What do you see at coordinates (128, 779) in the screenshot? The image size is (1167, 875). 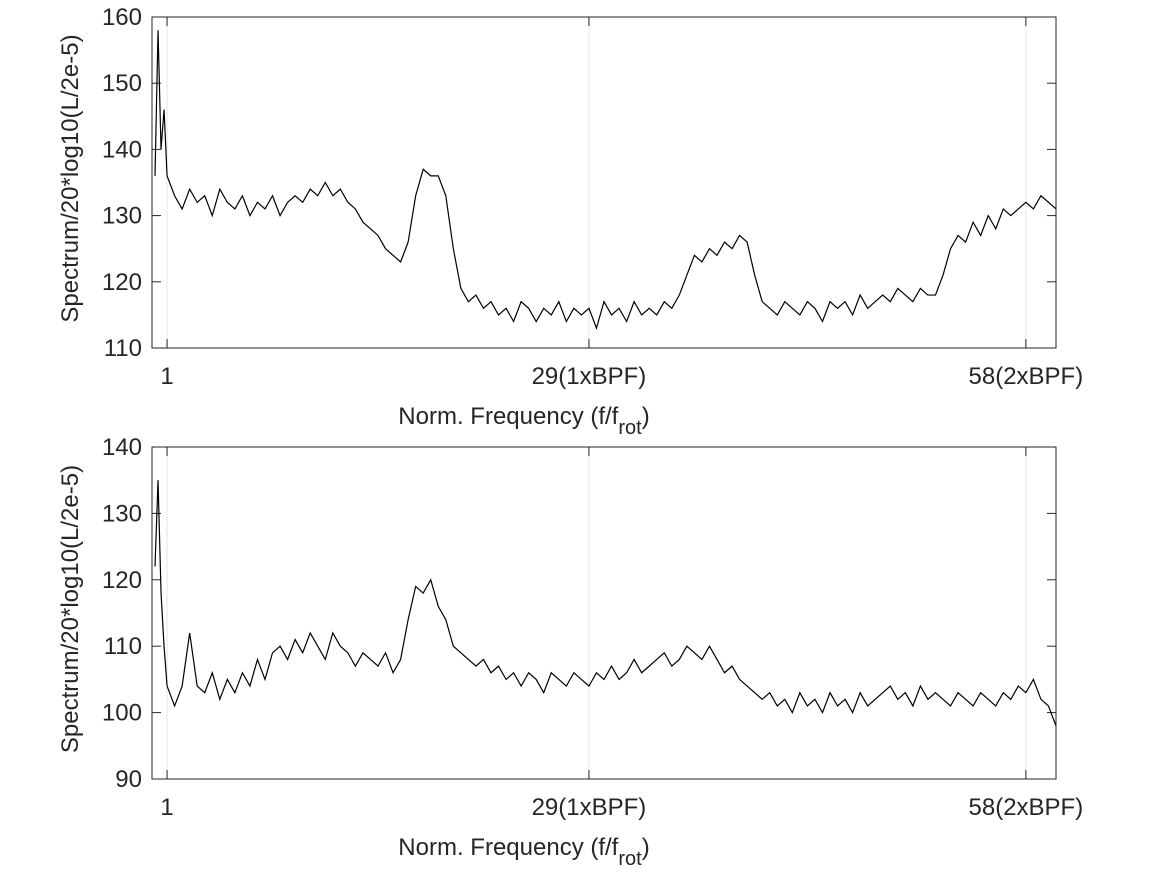 I see `y-tick-label: 90` at bounding box center [128, 779].